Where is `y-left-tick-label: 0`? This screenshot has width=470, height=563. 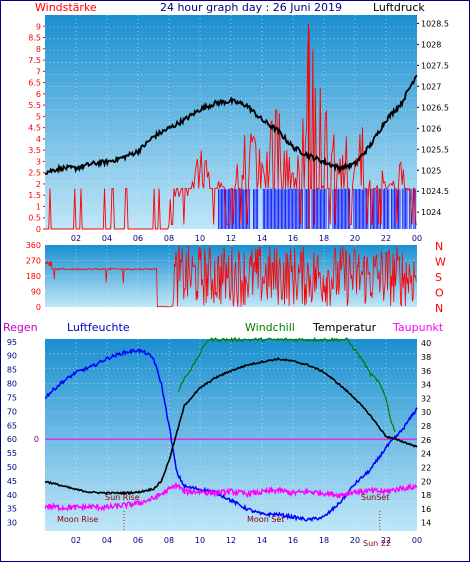 y-left-tick-label: 0 is located at coordinates (38, 229).